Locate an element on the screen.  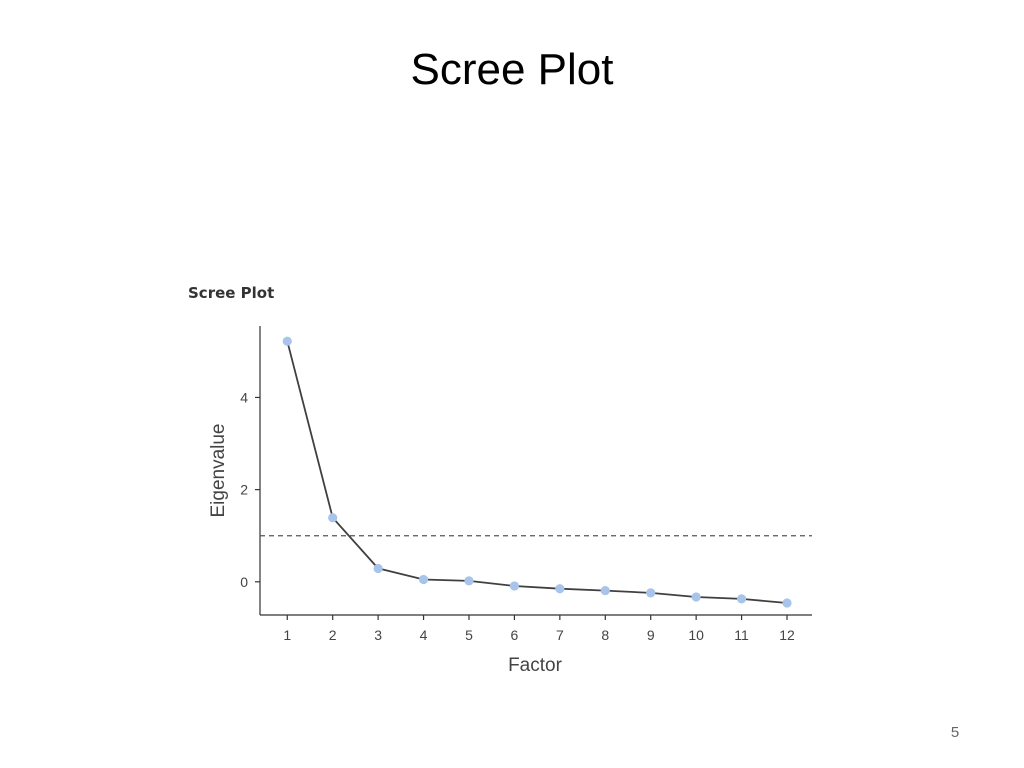
chart-title: Scree Plot is located at coordinates (231, 293).